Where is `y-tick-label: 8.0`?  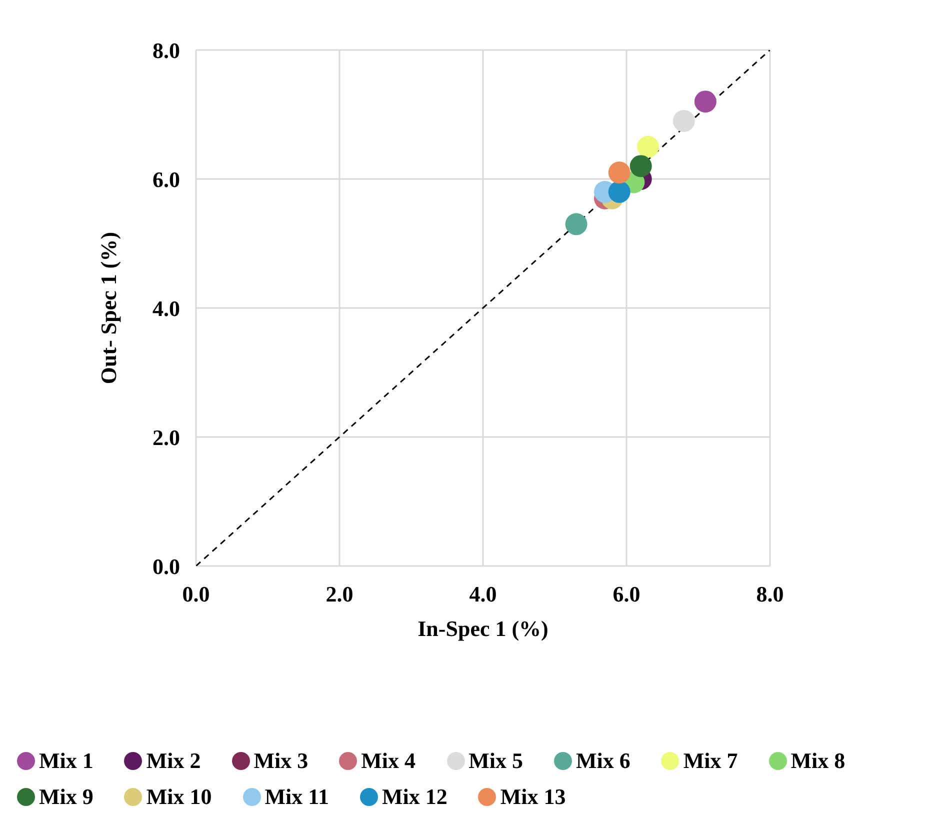 y-tick-label: 8.0 is located at coordinates (166, 50).